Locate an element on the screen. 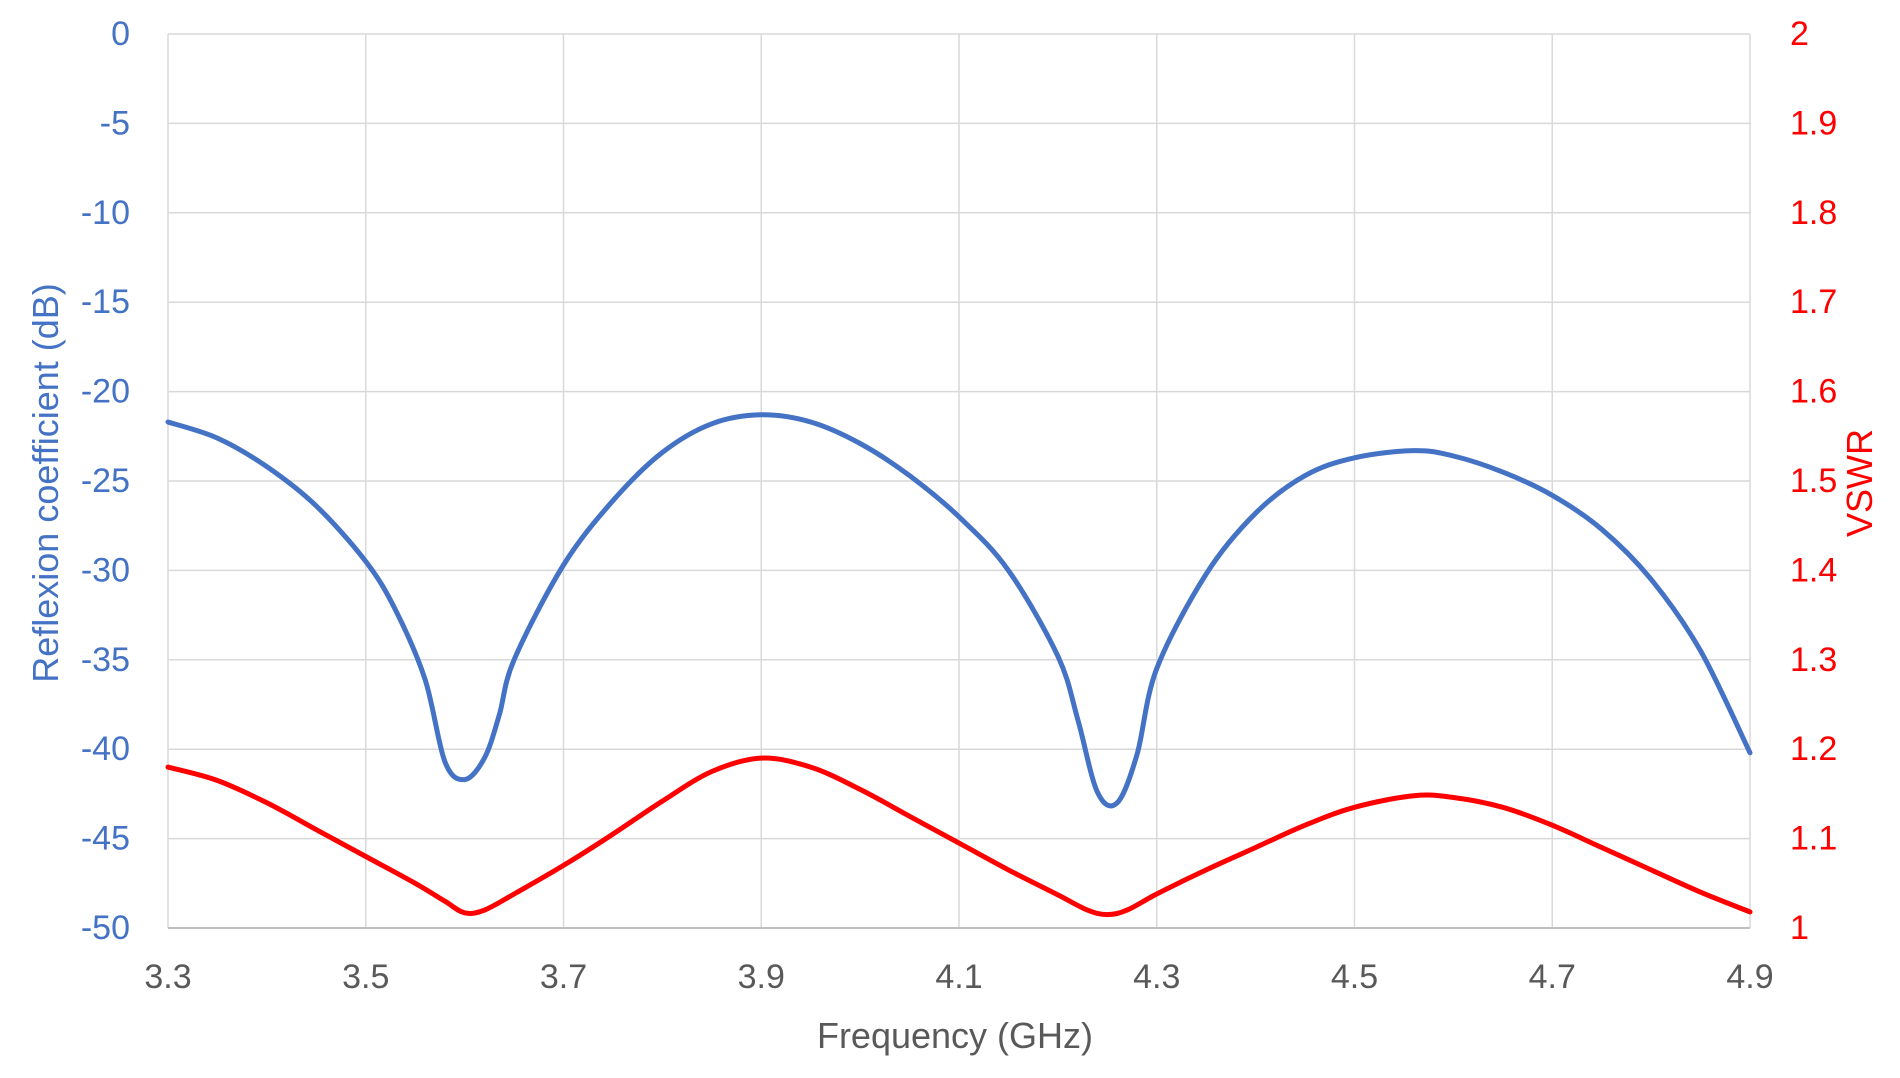 This screenshot has width=1900, height=1078. vswr-series-line is located at coordinates (959, 836).